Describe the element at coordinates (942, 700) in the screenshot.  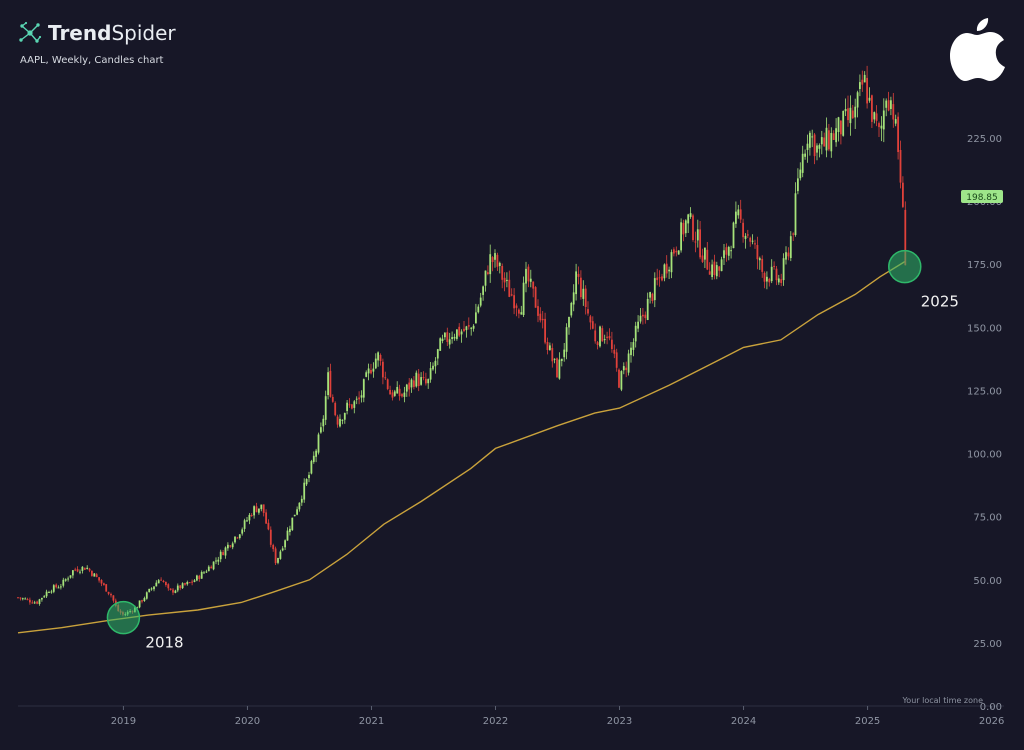
I see `time-zone-note: Your local time zone` at that location.